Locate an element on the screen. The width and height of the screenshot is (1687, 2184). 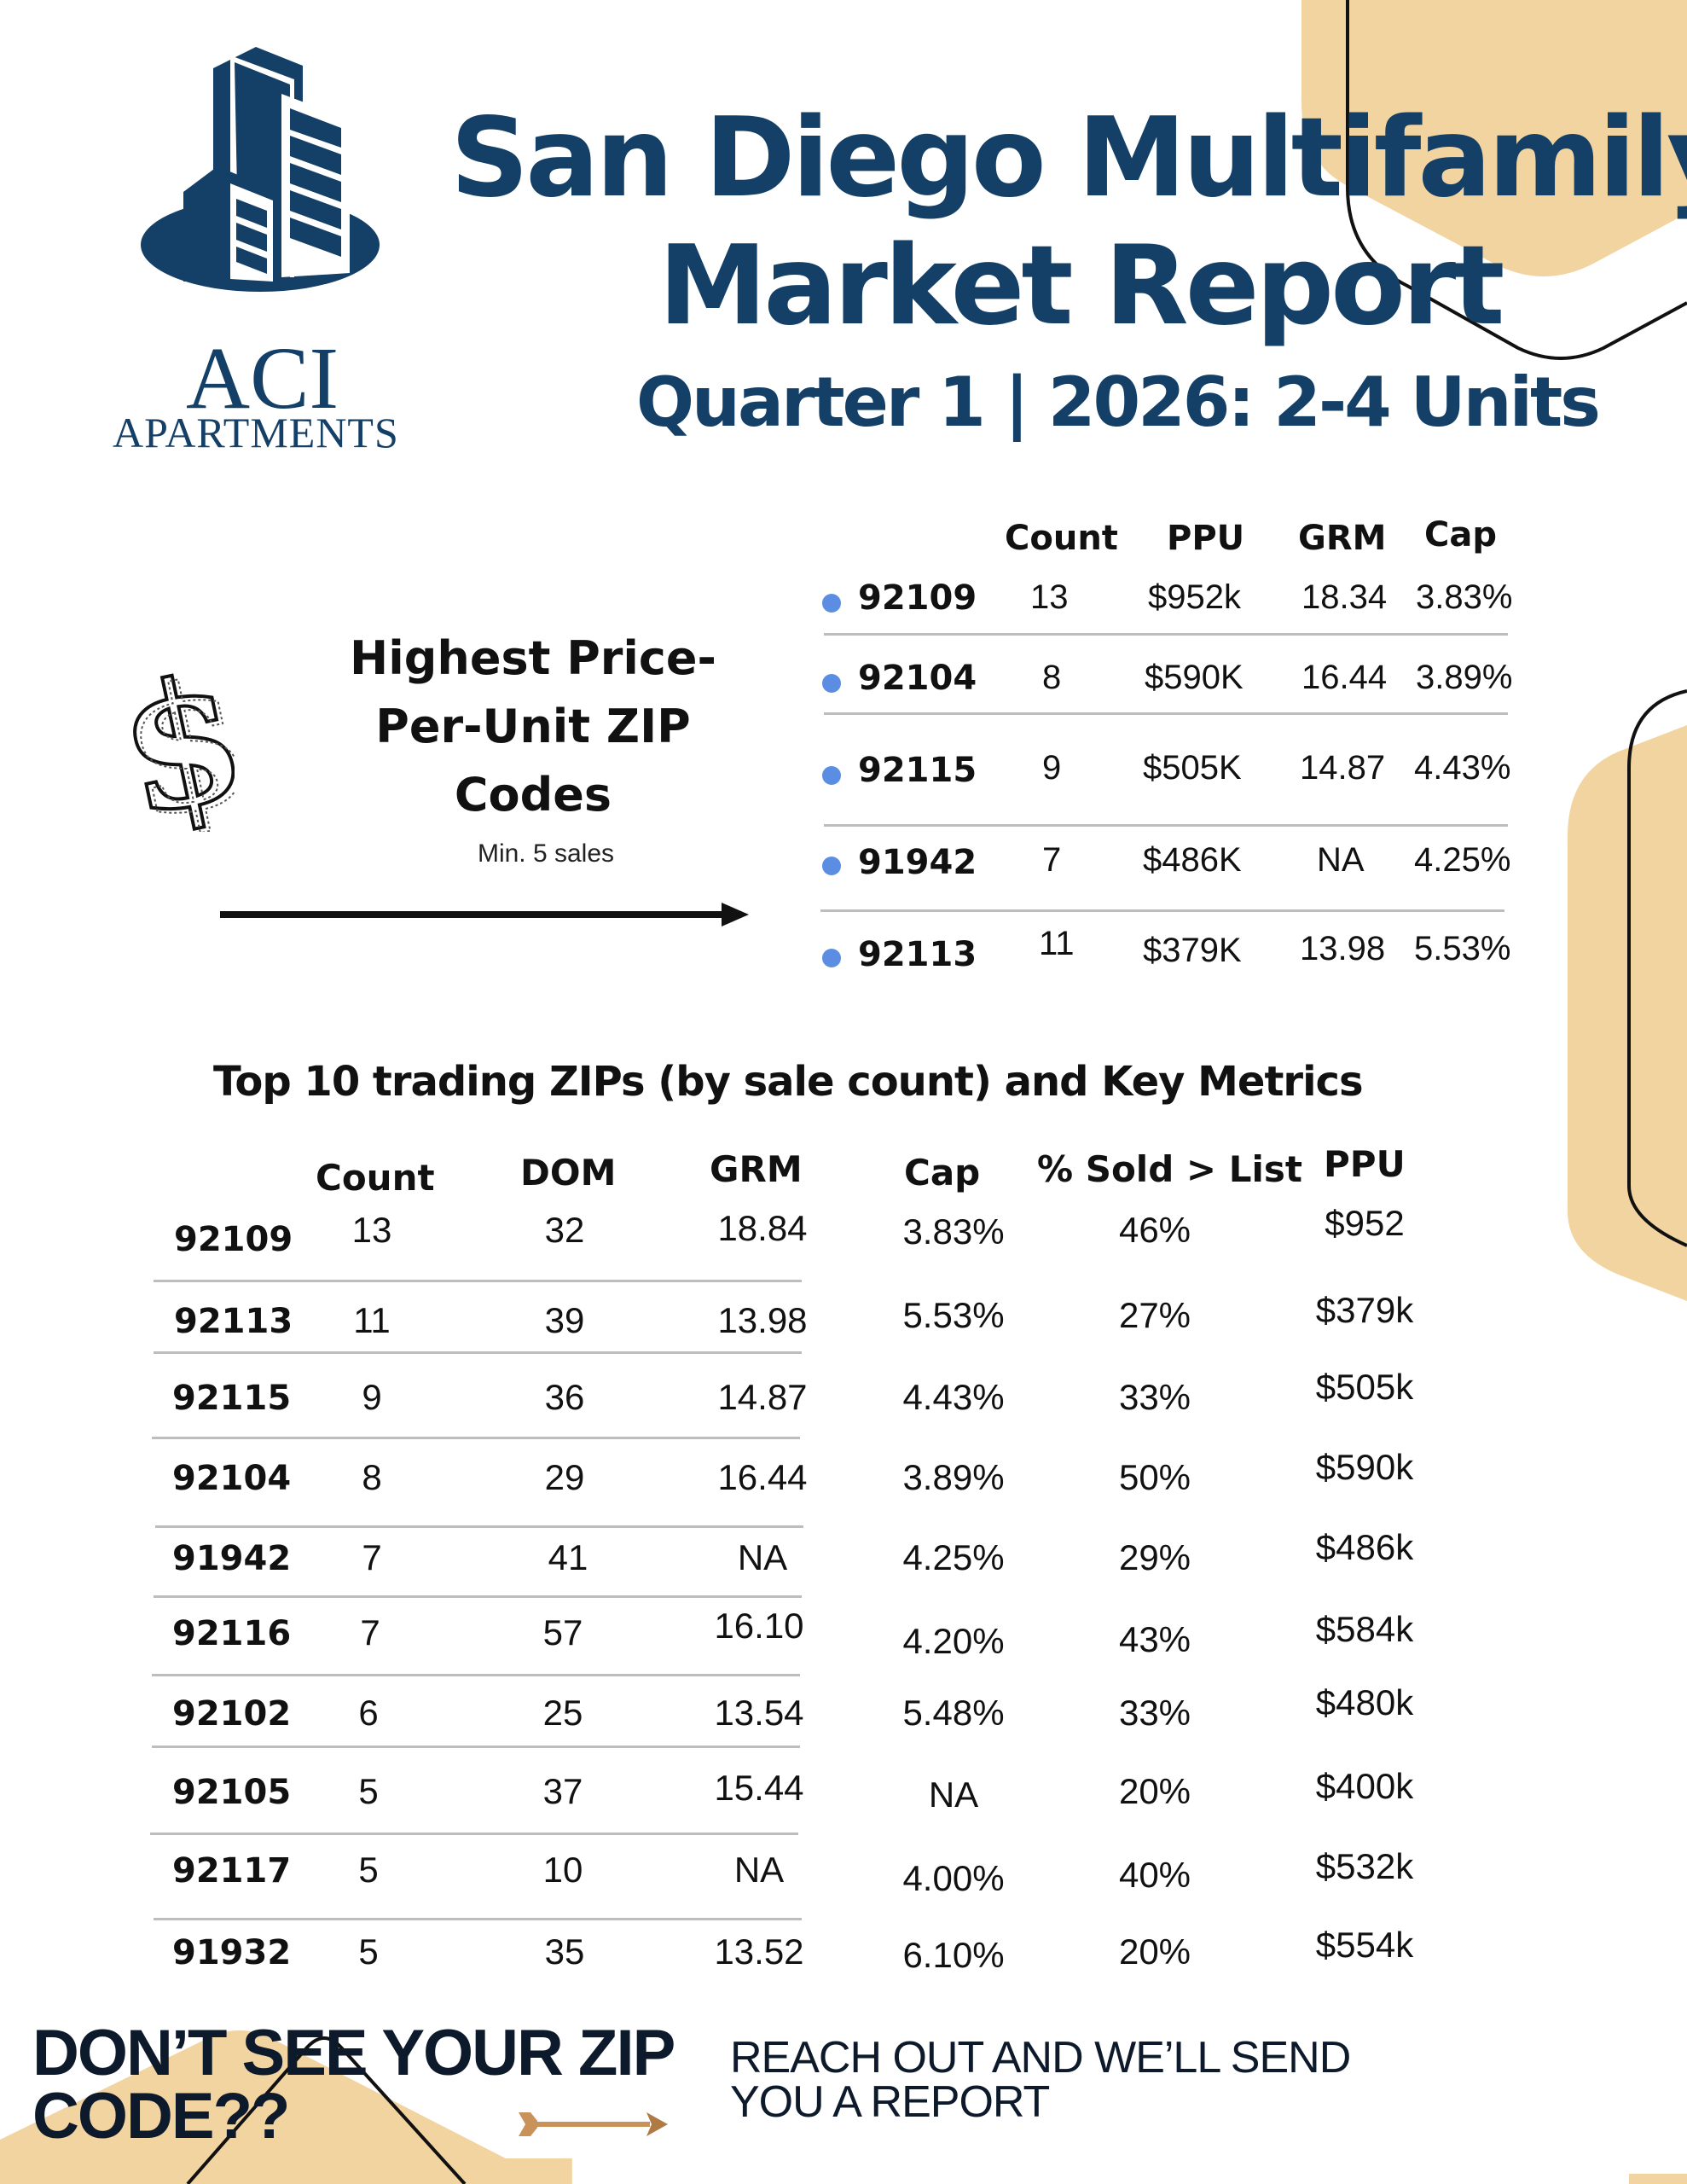
decorative-shape-right is located at coordinates (1627, 995).